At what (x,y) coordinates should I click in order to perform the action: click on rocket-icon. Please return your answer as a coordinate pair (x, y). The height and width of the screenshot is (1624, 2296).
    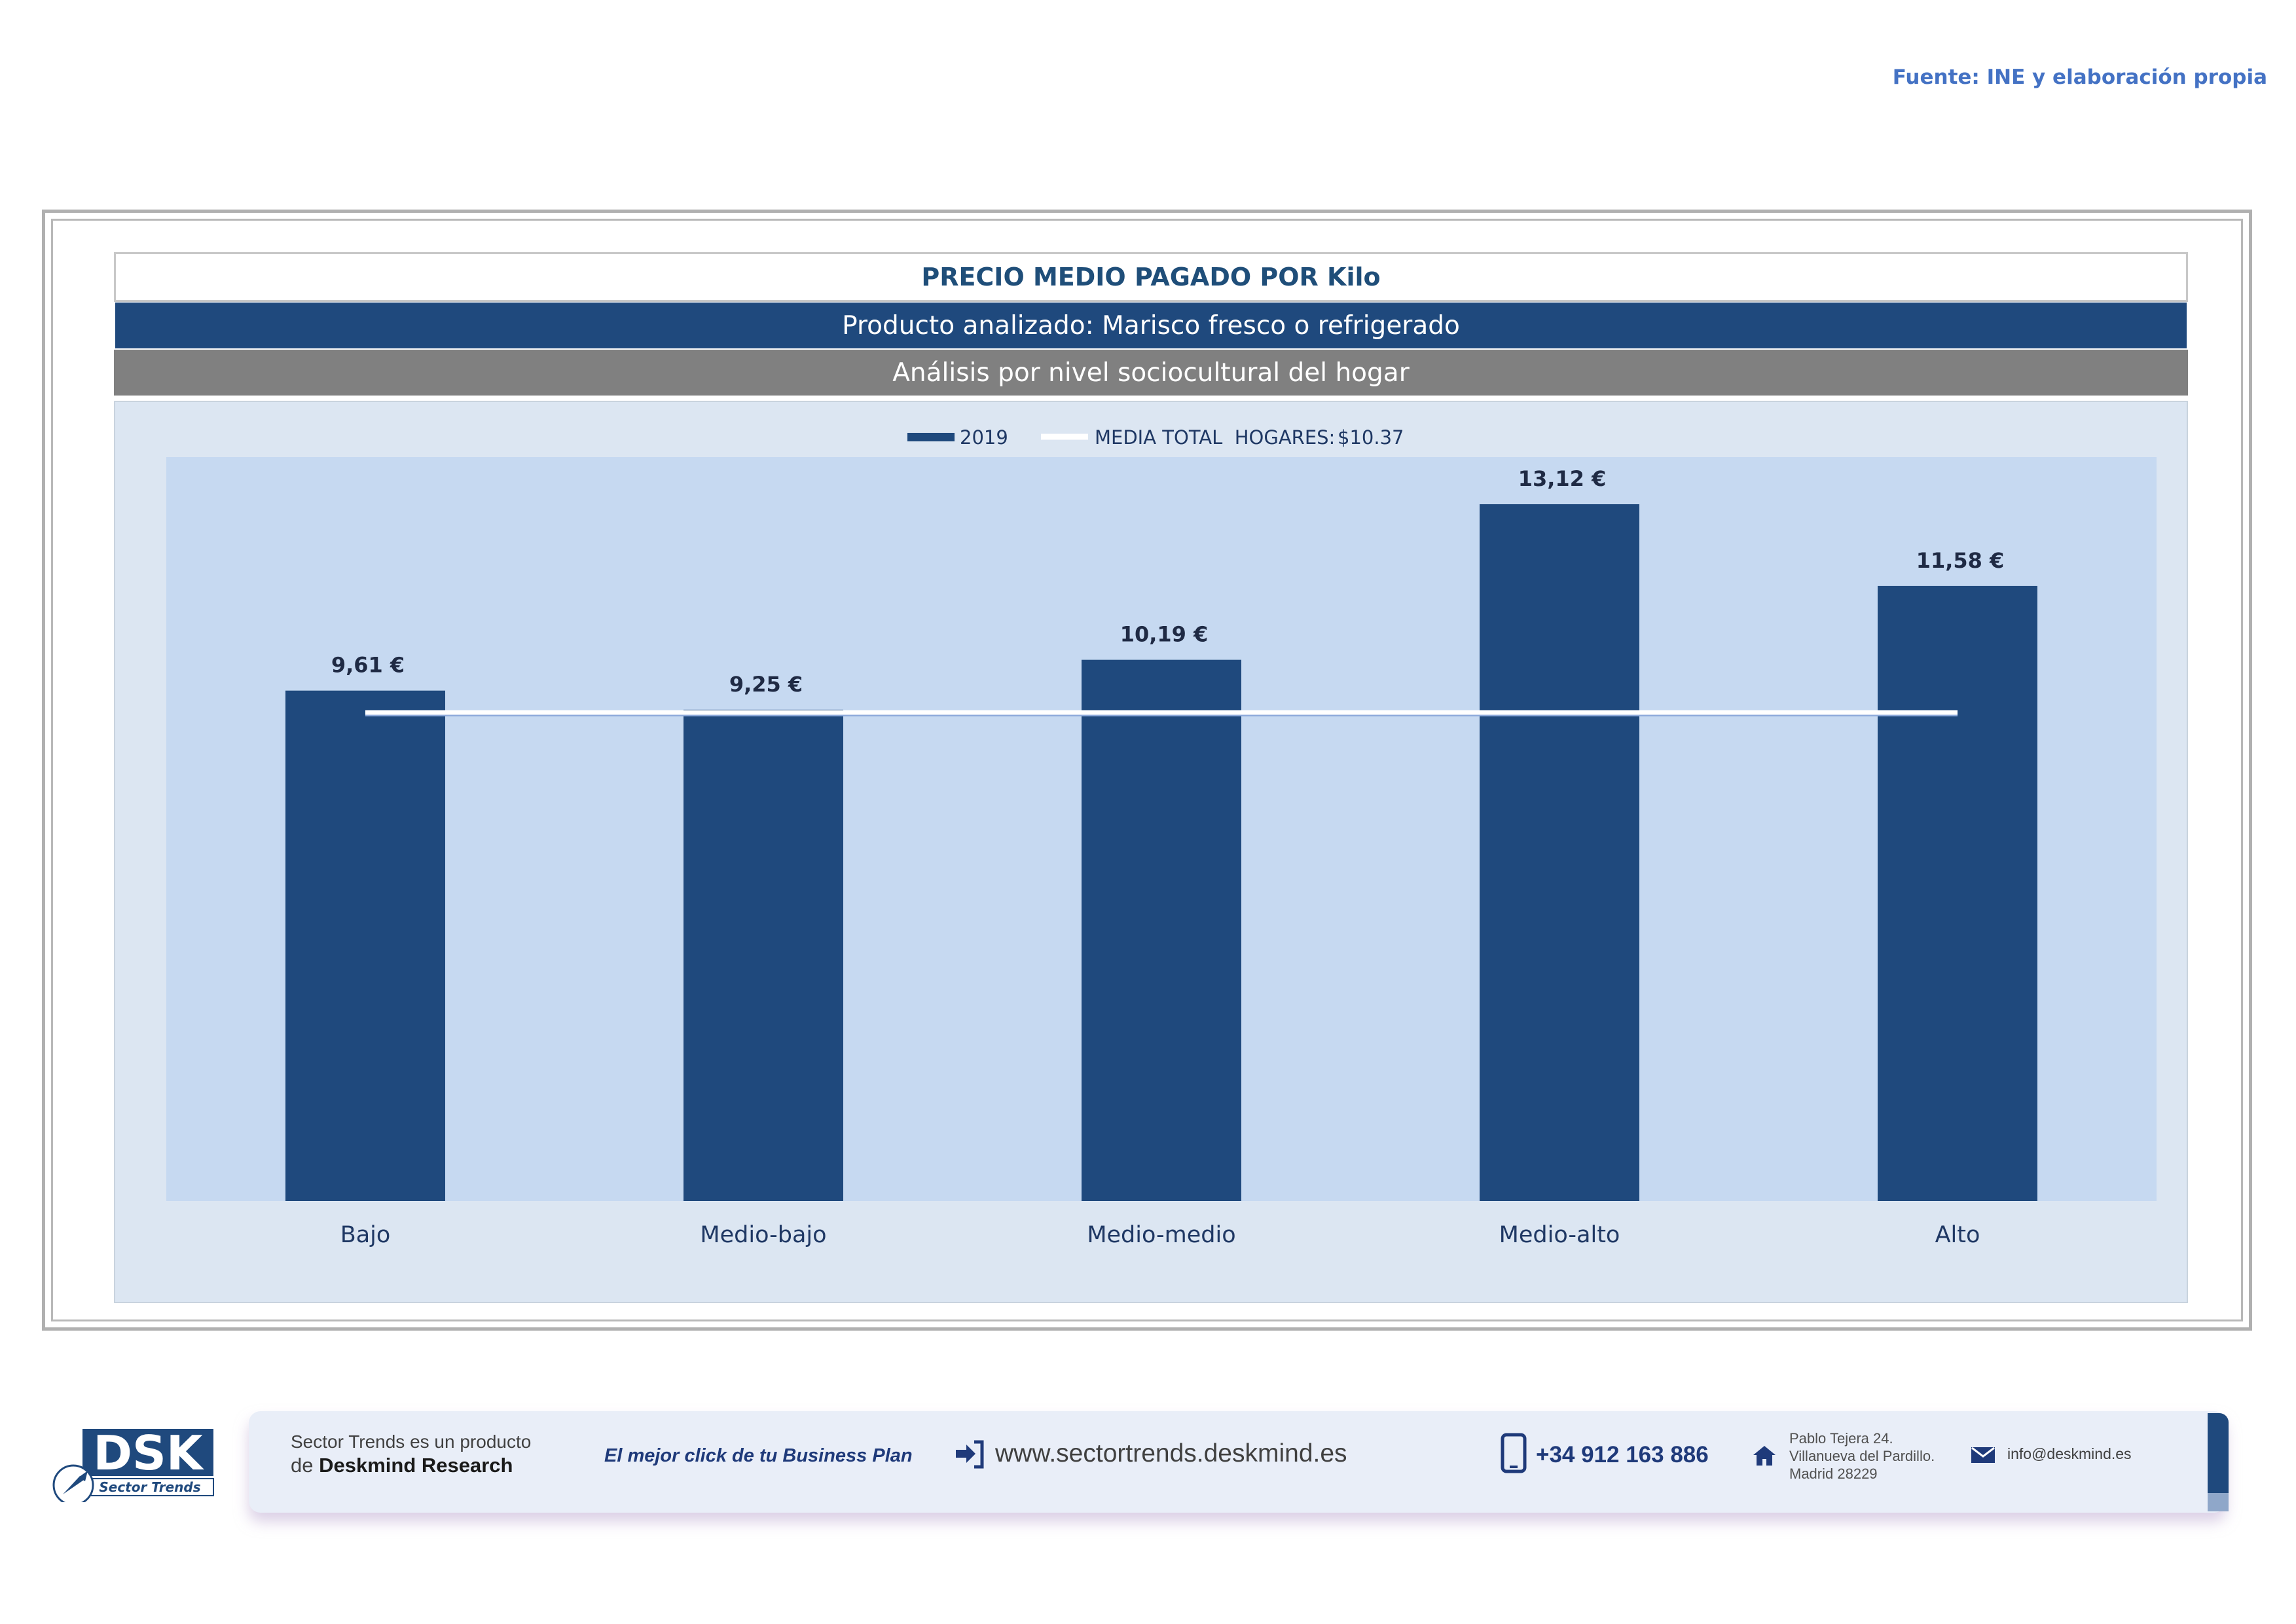
    Looking at the image, I should click on (73, 1485).